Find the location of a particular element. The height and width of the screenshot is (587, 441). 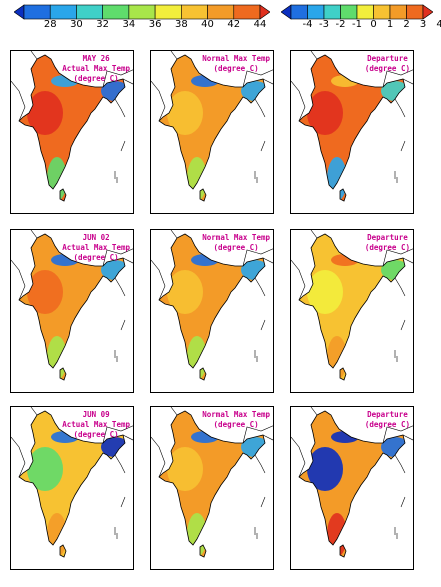

departure-colorbar-tick-label: -4 is located at coordinates (307, 24).